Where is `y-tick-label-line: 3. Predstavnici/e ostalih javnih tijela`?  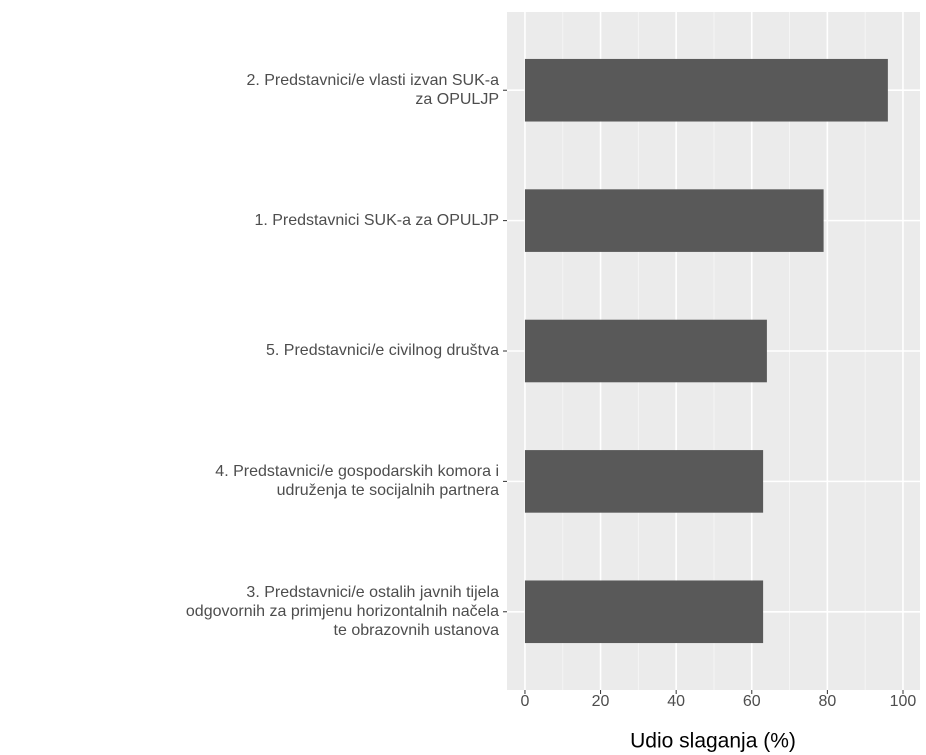 y-tick-label-line: 3. Predstavnici/e ostalih javnih tijela is located at coordinates (372, 592).